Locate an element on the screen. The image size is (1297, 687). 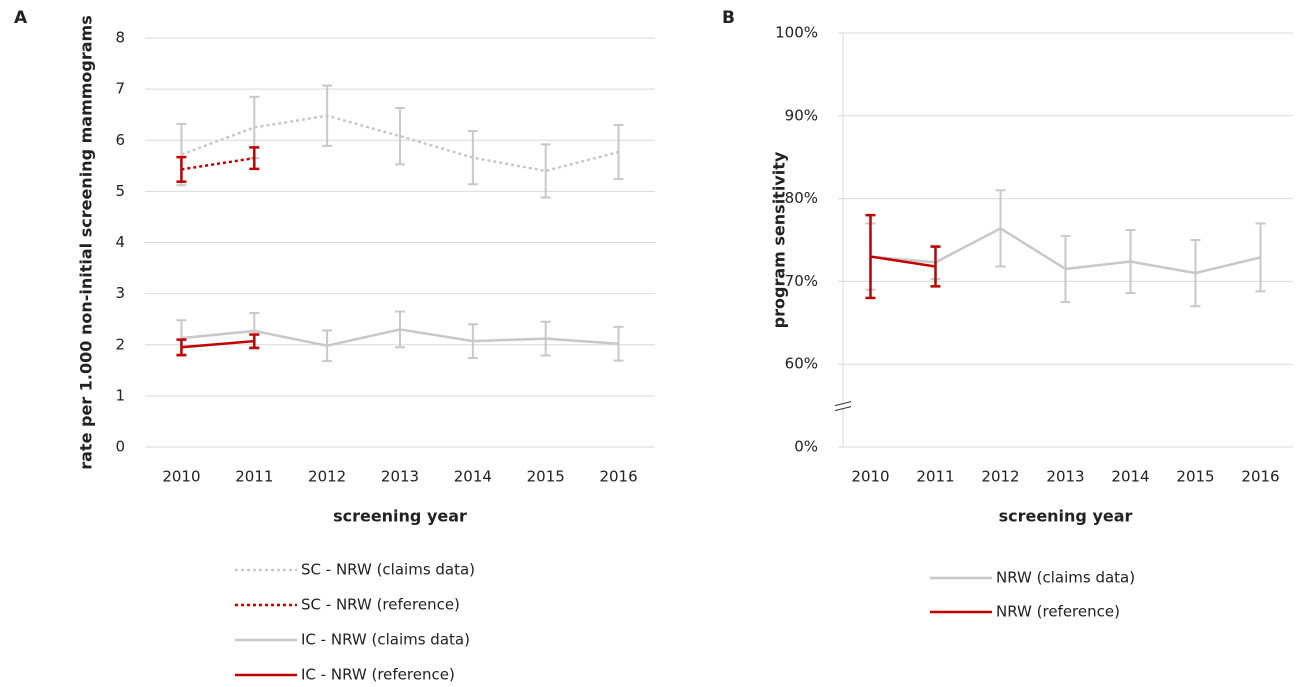
panel-label: B is located at coordinates (728, 18).